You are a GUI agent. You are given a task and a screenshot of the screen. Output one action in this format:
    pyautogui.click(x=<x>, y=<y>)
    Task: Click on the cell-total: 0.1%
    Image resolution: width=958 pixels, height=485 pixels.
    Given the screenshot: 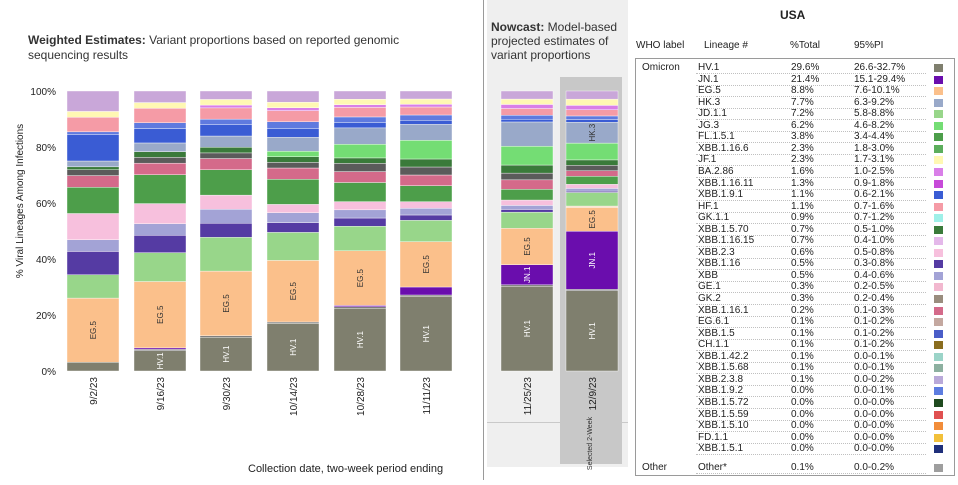 What is the action you would take?
    pyautogui.click(x=802, y=345)
    